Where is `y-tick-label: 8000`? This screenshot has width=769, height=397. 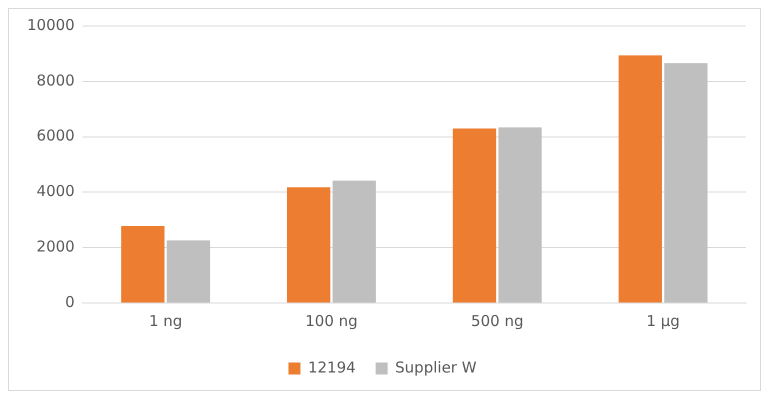
y-tick-label: 8000 is located at coordinates (55, 80).